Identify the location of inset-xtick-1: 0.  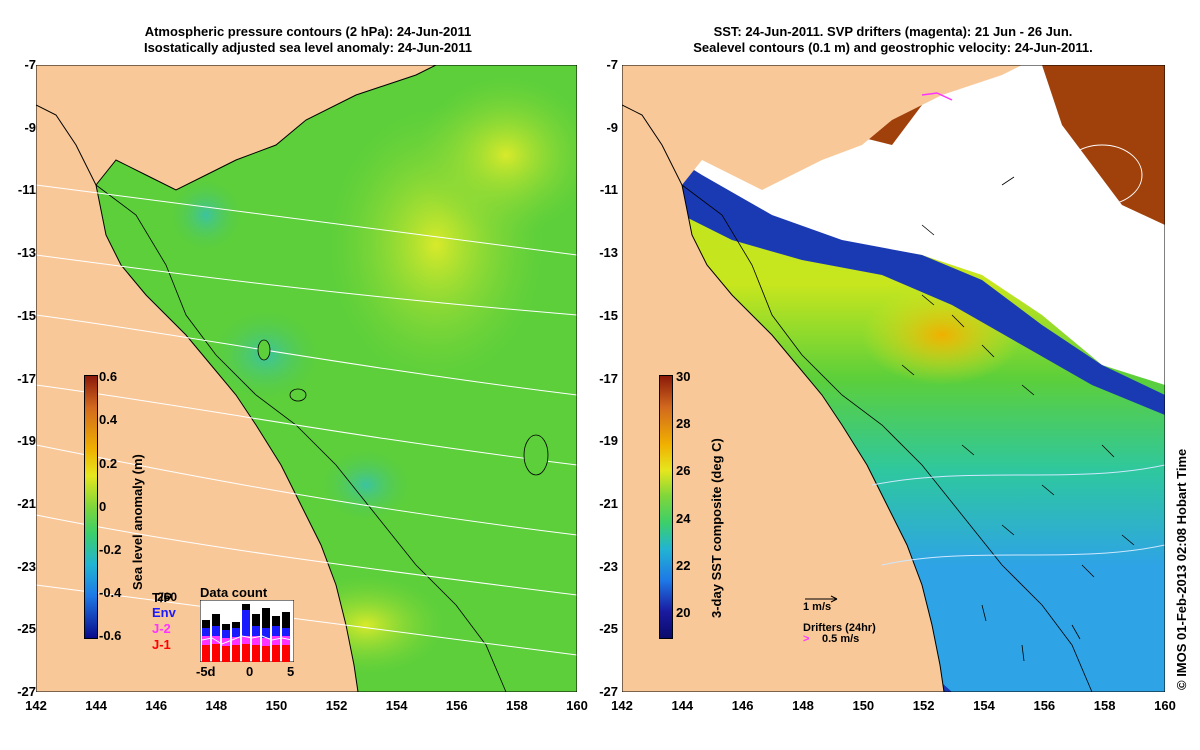
(250, 671).